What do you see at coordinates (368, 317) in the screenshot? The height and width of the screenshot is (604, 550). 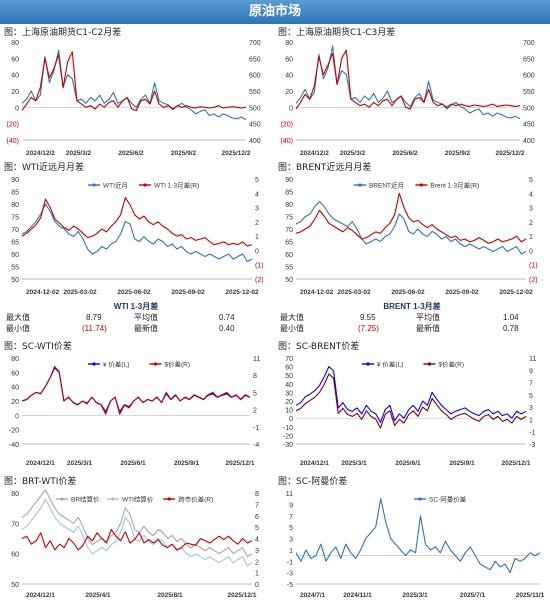 I see `stats-value: 9.55` at bounding box center [368, 317].